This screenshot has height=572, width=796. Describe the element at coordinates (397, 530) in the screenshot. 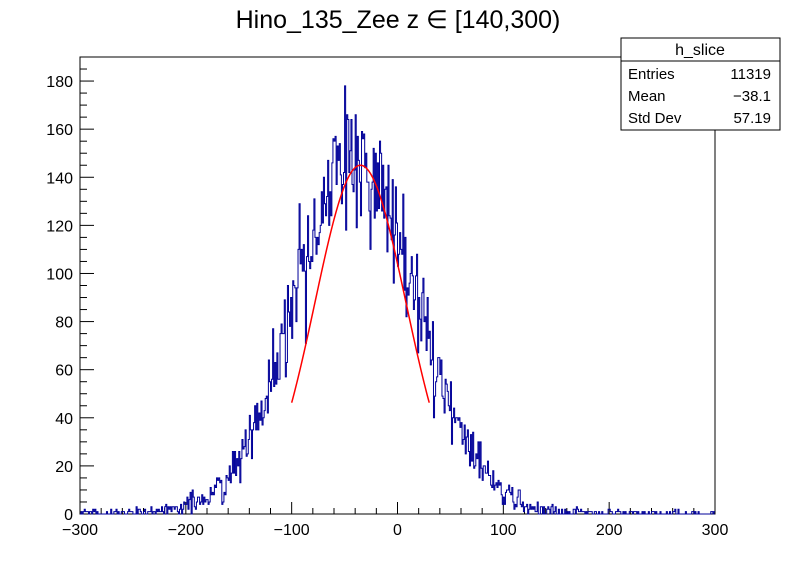

I see `x-tick-label: 0` at that location.